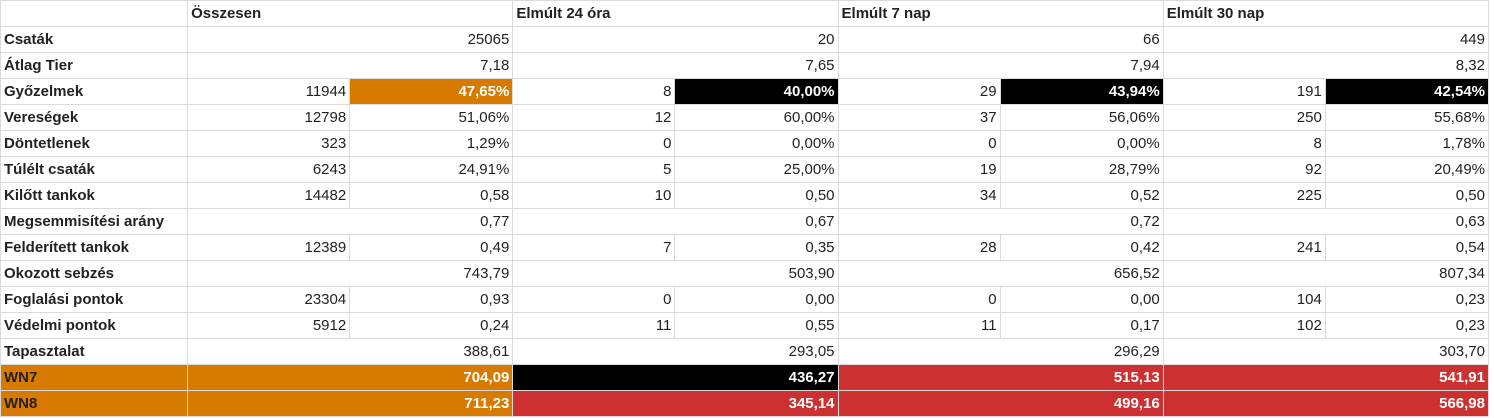 The width and height of the screenshot is (1494, 418). What do you see at coordinates (1081, 91) in the screenshot?
I see `highlight-cell: 43,94%` at bounding box center [1081, 91].